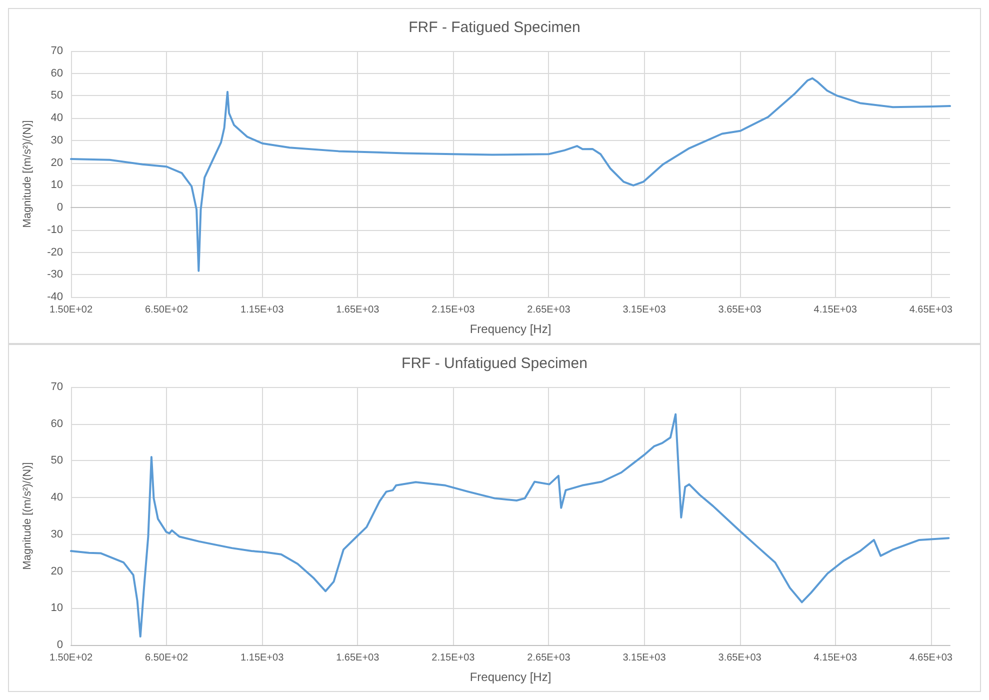  What do you see at coordinates (55, 274) in the screenshot?
I see `y-tick-label: -30` at bounding box center [55, 274].